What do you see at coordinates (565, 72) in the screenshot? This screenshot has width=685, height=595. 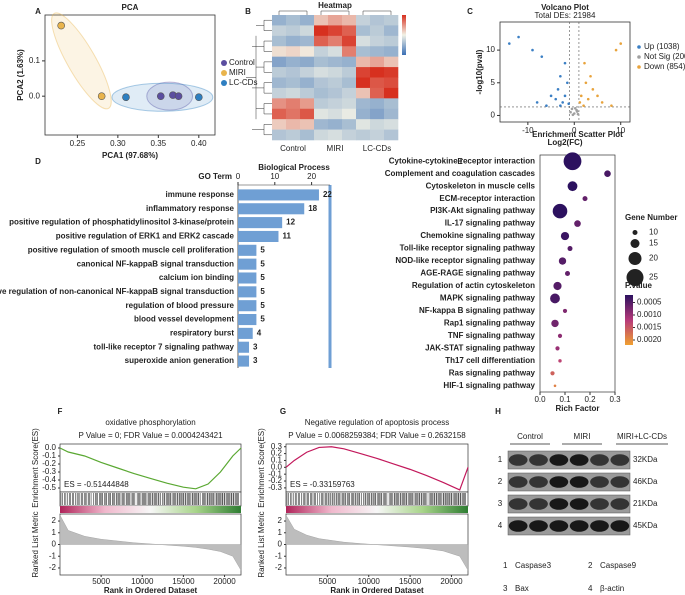 I see `plot-frame` at bounding box center [565, 72].